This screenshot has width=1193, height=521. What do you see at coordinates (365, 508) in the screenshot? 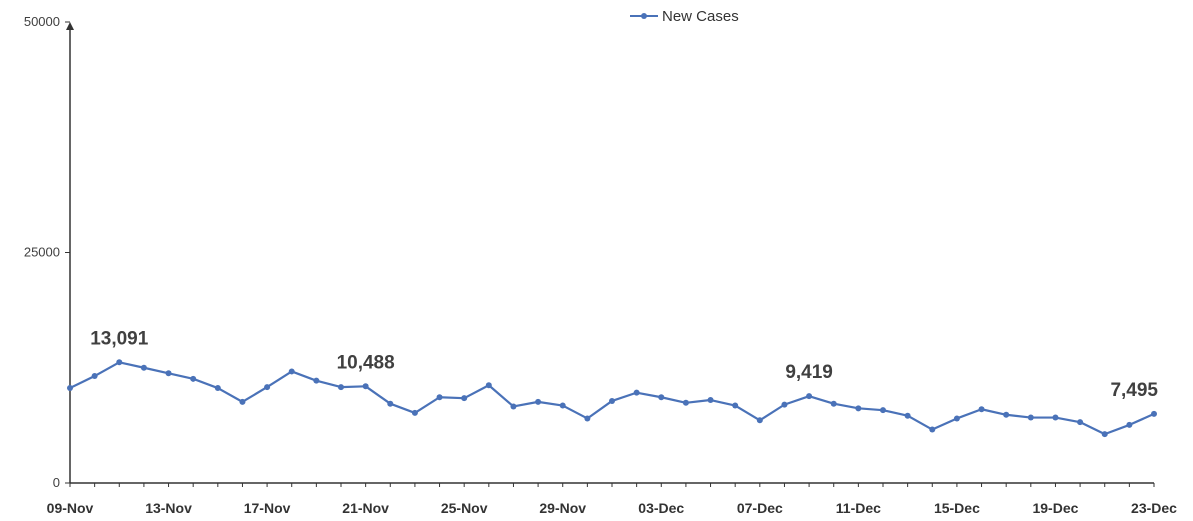
I see `x-tick-label: 21-Nov` at bounding box center [365, 508].